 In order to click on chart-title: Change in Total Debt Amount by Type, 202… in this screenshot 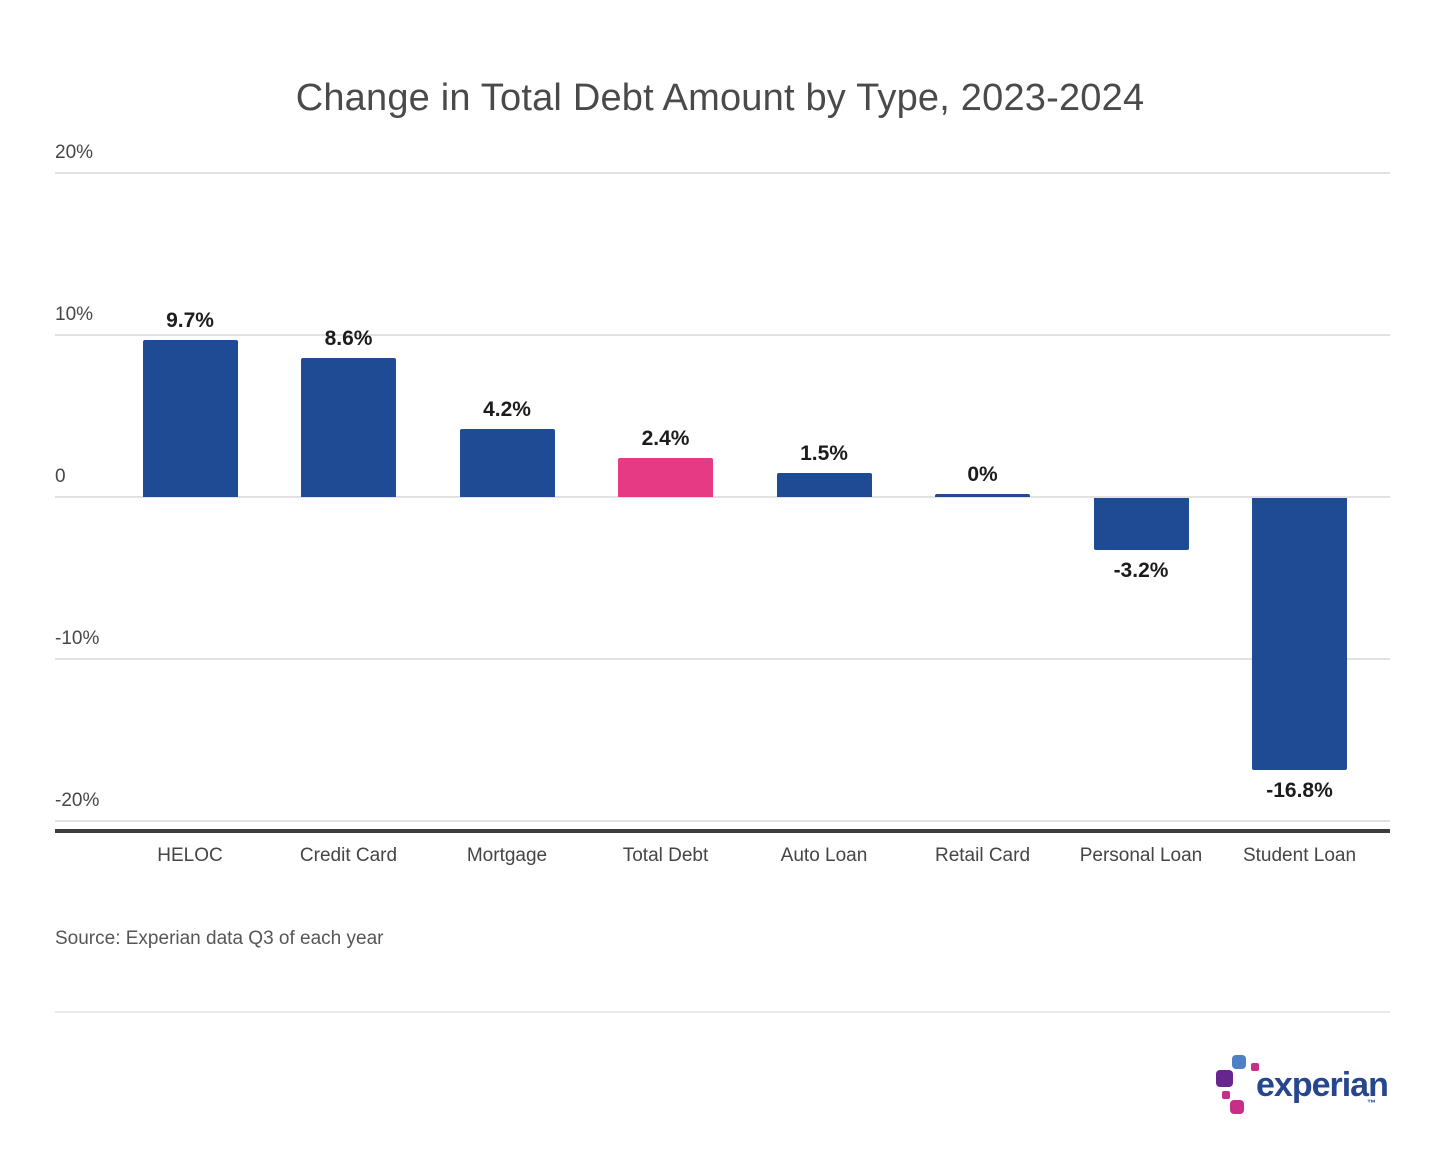, I will do `click(720, 98)`.